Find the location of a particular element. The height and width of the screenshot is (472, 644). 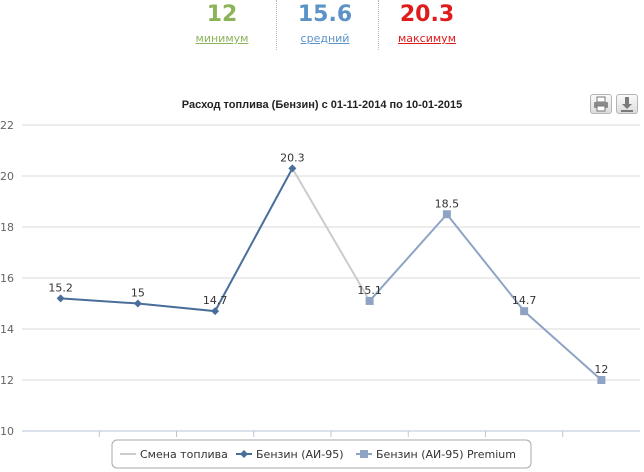

y-tick-label: 22 is located at coordinates (7, 125).